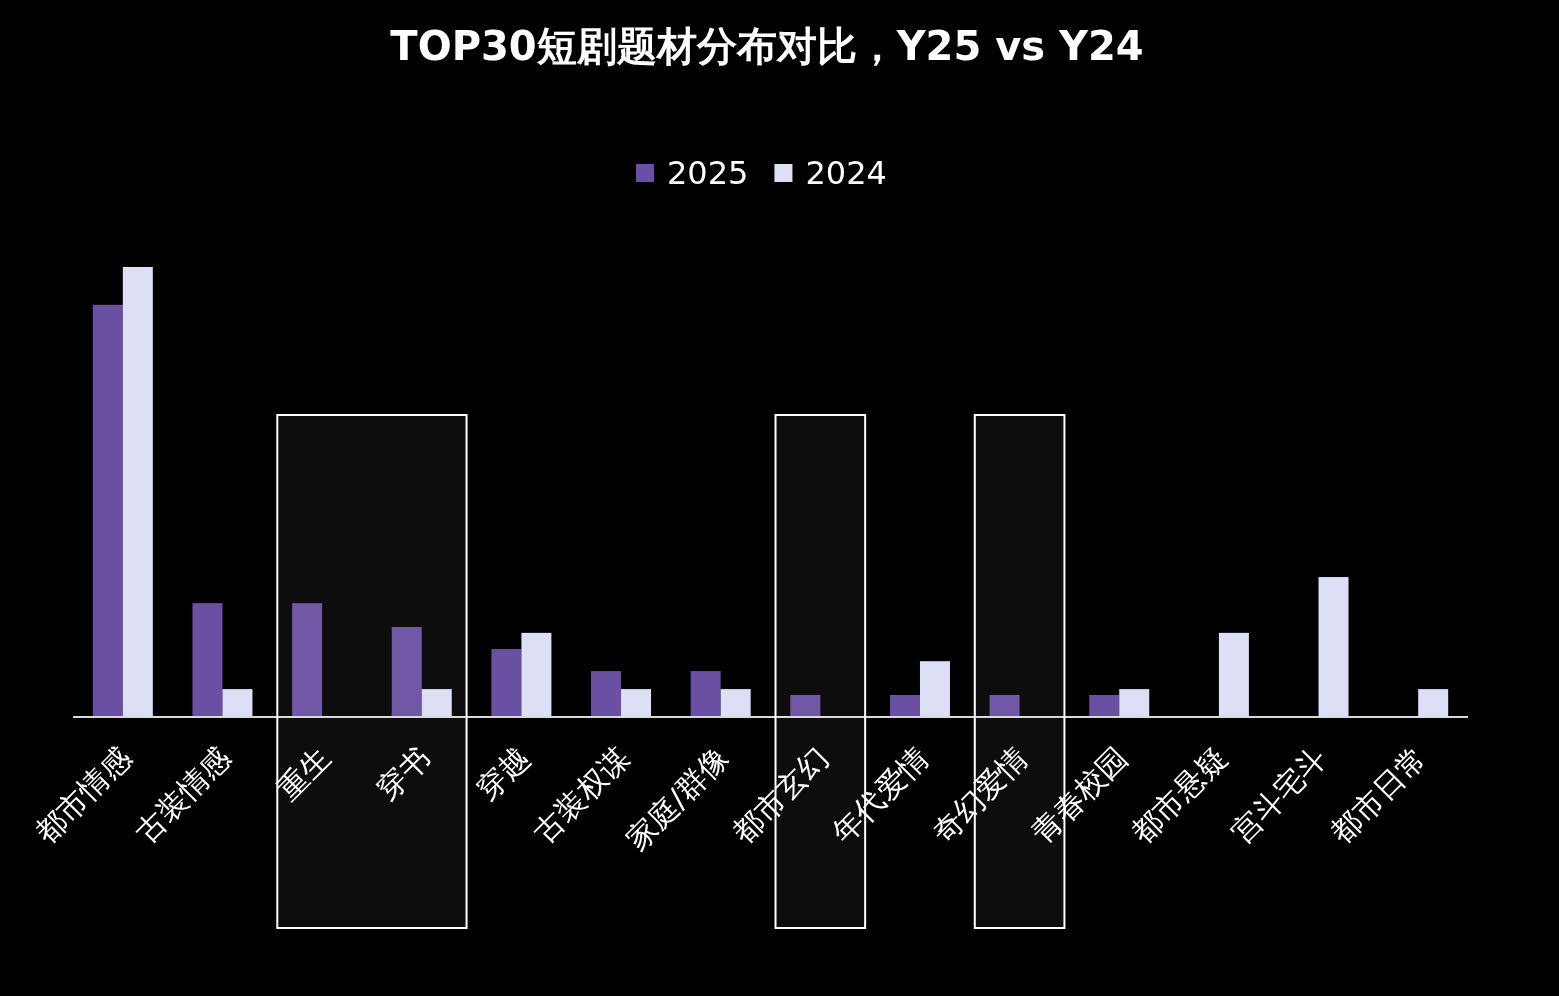 Image resolution: width=1559 pixels, height=996 pixels. What do you see at coordinates (1378, 795) in the screenshot?
I see `x-tick-label: 都市日常` at bounding box center [1378, 795].